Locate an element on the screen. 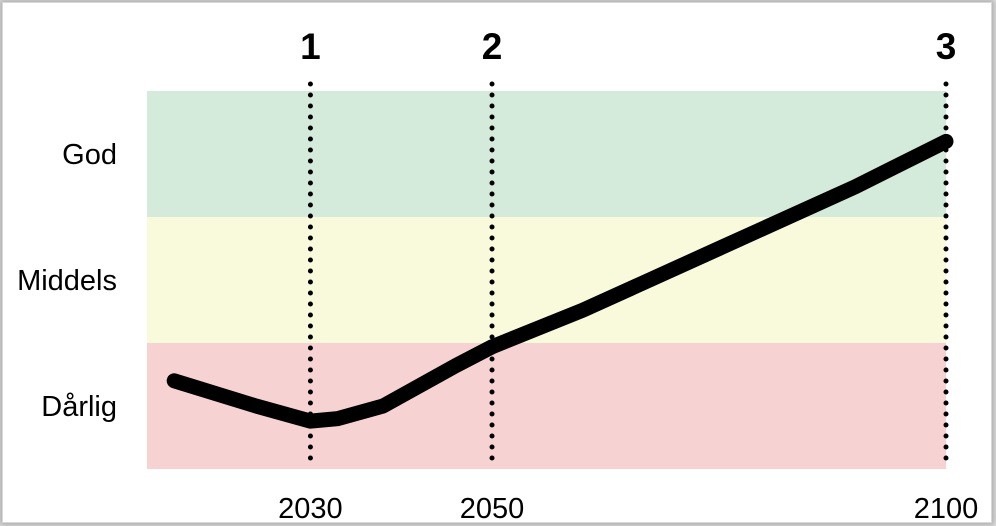 The image size is (996, 526). band-label-god: God is located at coordinates (89, 155).